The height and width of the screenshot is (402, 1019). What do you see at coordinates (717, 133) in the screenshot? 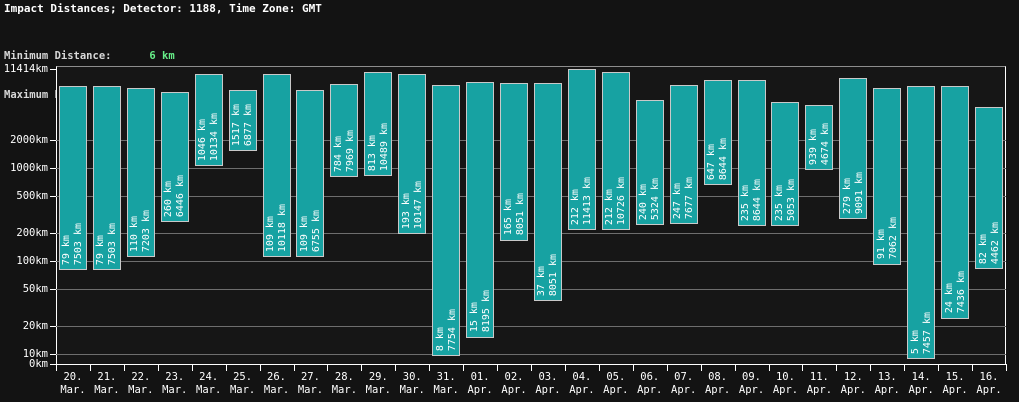
I see `bar: 647 km 8644 km` at bounding box center [717, 133].